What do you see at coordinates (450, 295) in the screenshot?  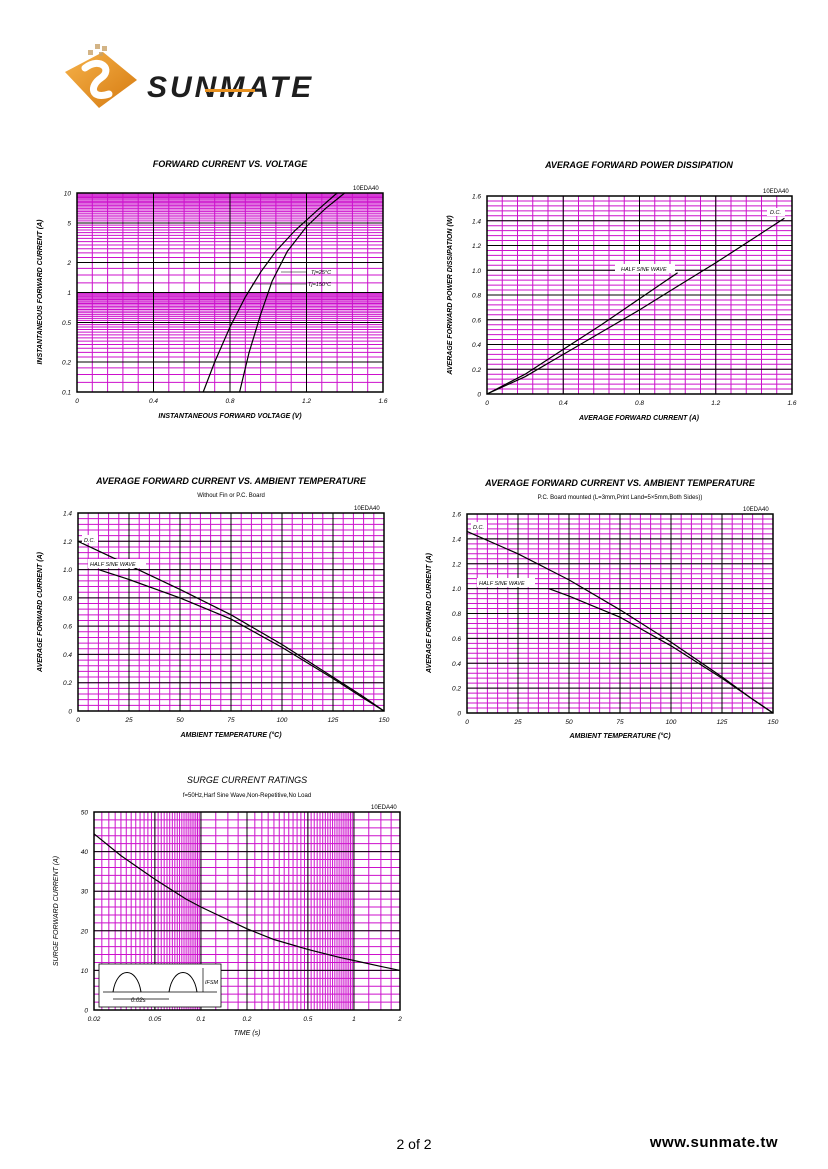 I see `y-axis-label: AVERAGE FORWARD POWER DISSIPATION (W)` at bounding box center [450, 295].